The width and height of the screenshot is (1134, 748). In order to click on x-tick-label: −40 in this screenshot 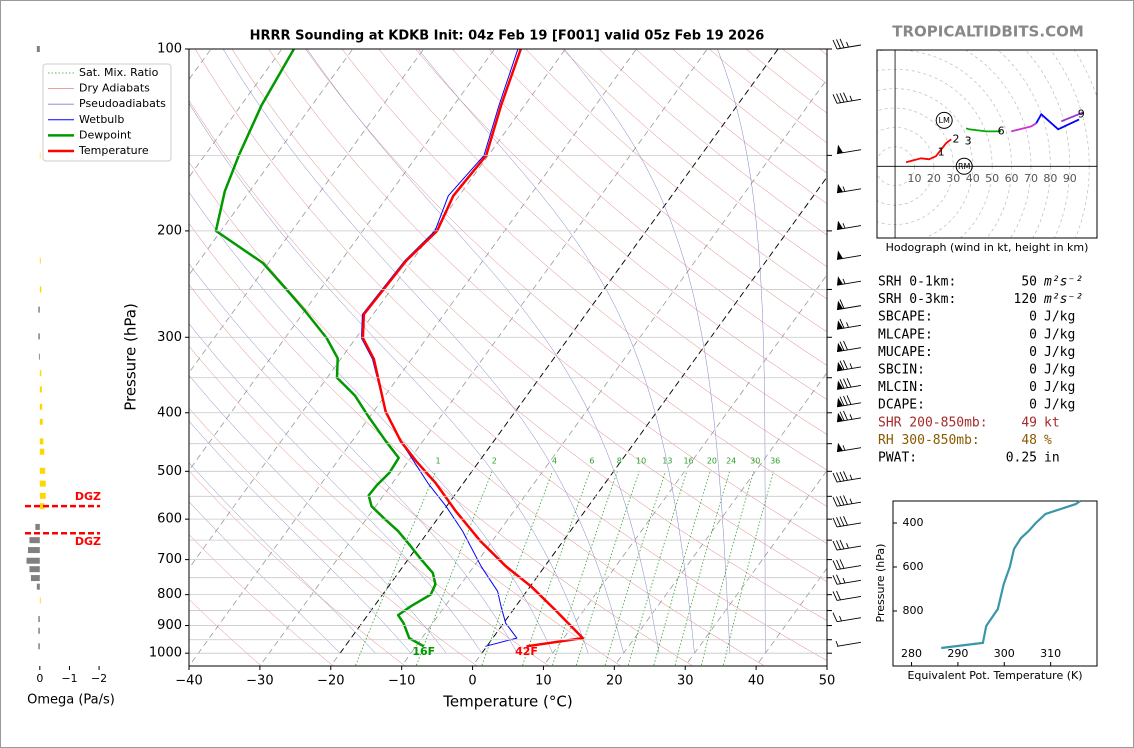, I will do `click(188, 681)`.